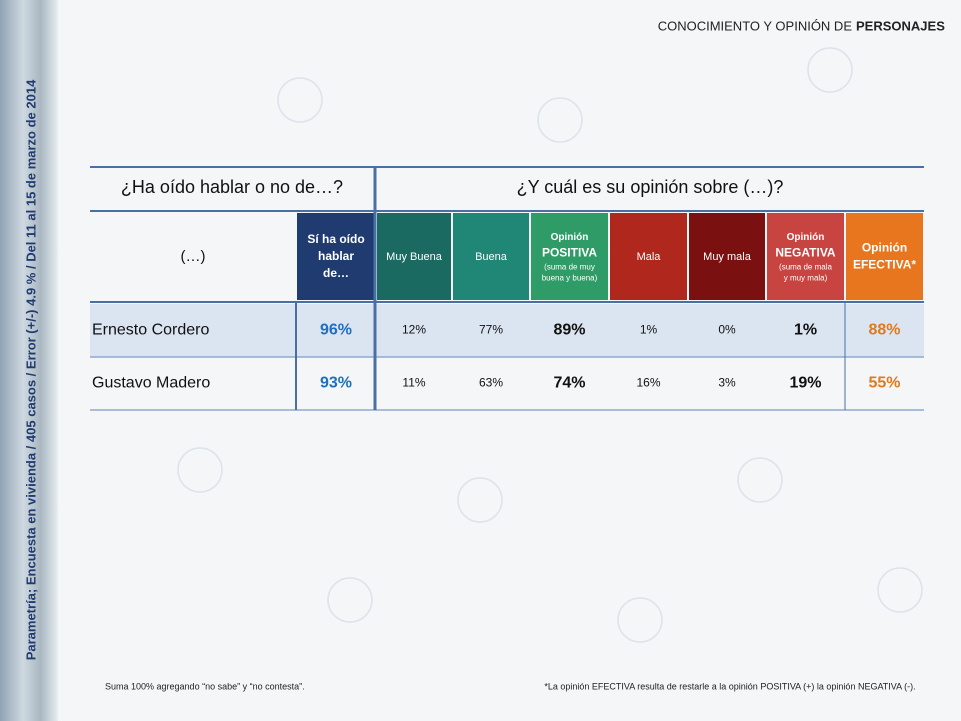 The image size is (961, 721). I want to click on column-header-text: (suma de muy, so click(569, 267).